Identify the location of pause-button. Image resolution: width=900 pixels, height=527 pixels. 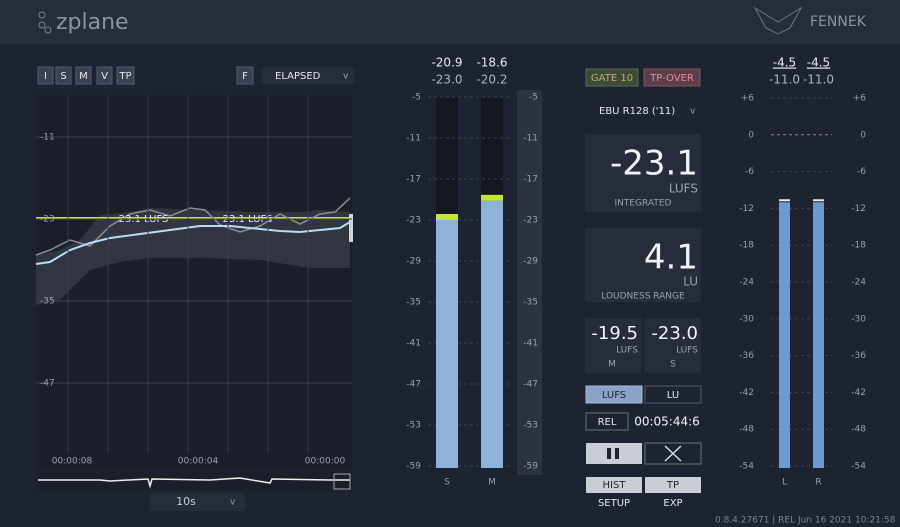
(614, 453).